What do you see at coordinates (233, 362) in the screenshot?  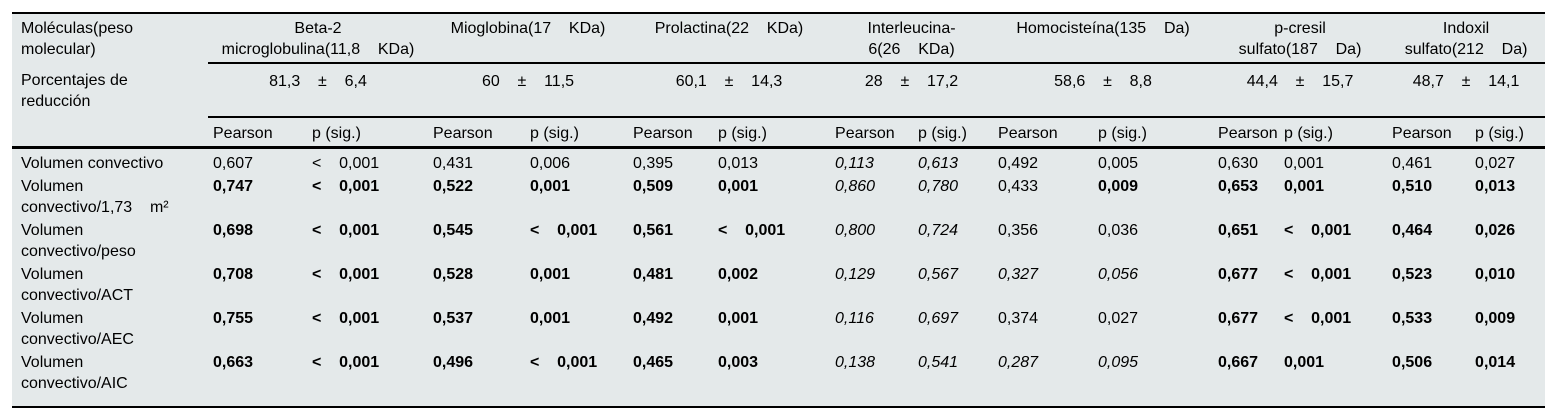 I see `value-cell: 0,663` at bounding box center [233, 362].